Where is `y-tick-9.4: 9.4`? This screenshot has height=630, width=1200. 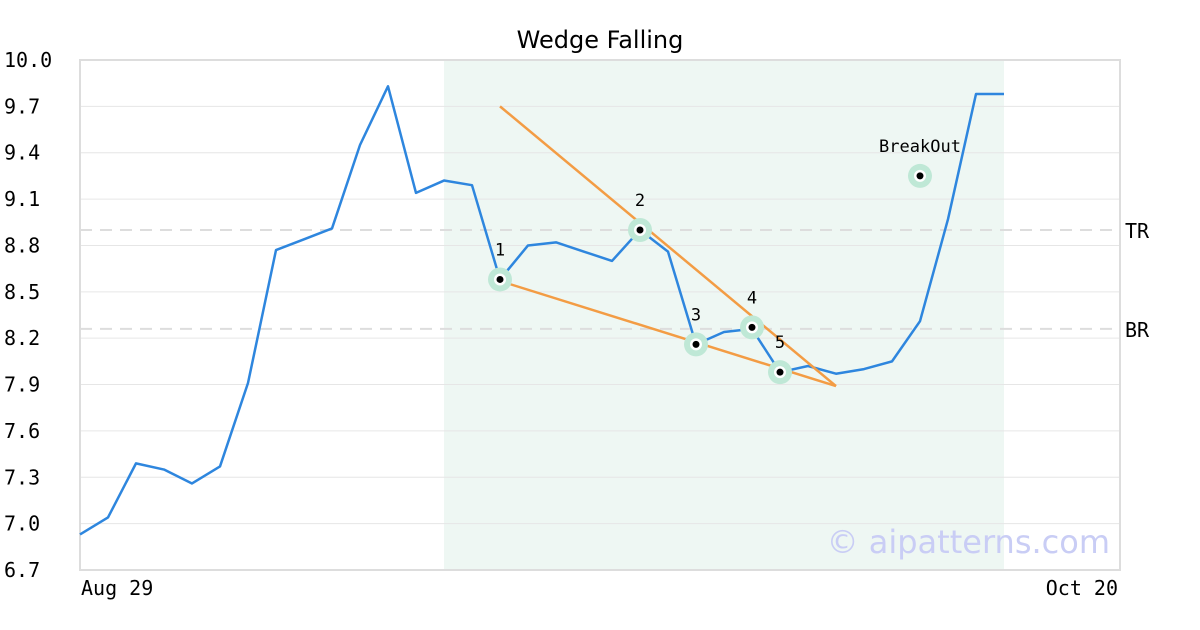 y-tick-9.4: 9.4 is located at coordinates (22, 153).